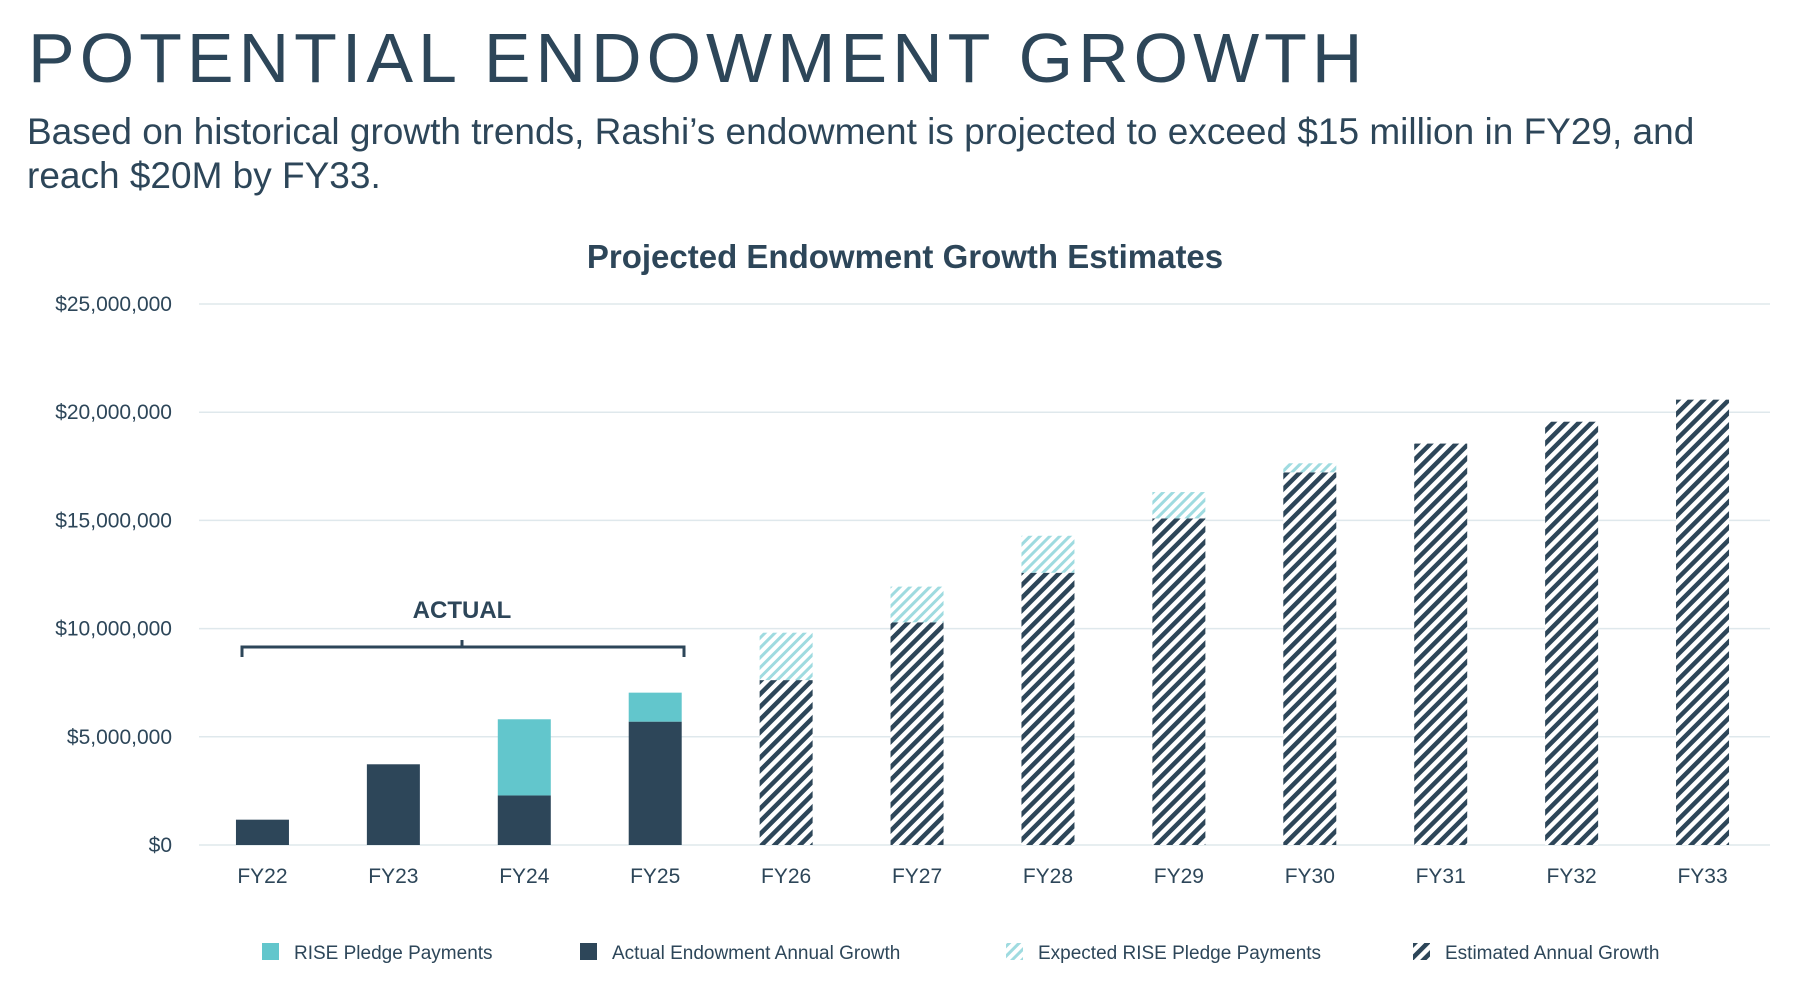  What do you see at coordinates (1048, 876) in the screenshot?
I see `x-tick-label: FY28` at bounding box center [1048, 876].